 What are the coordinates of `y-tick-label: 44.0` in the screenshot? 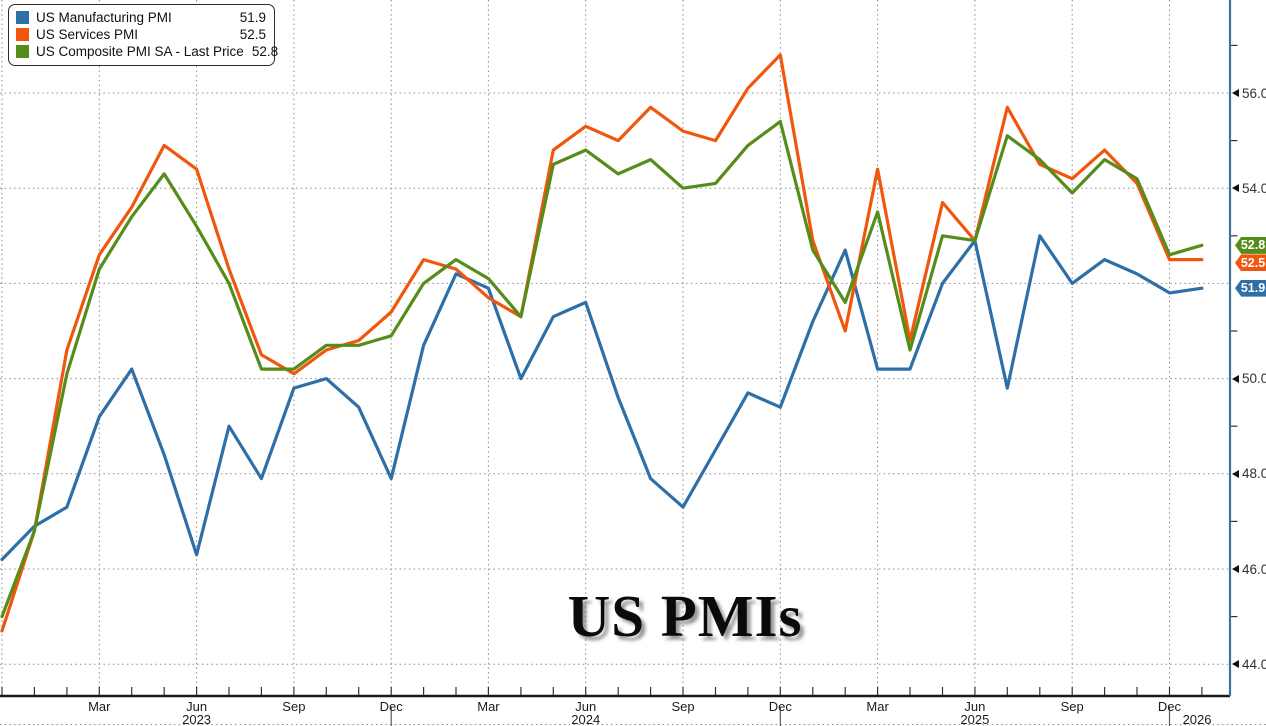 It's located at (1249, 664).